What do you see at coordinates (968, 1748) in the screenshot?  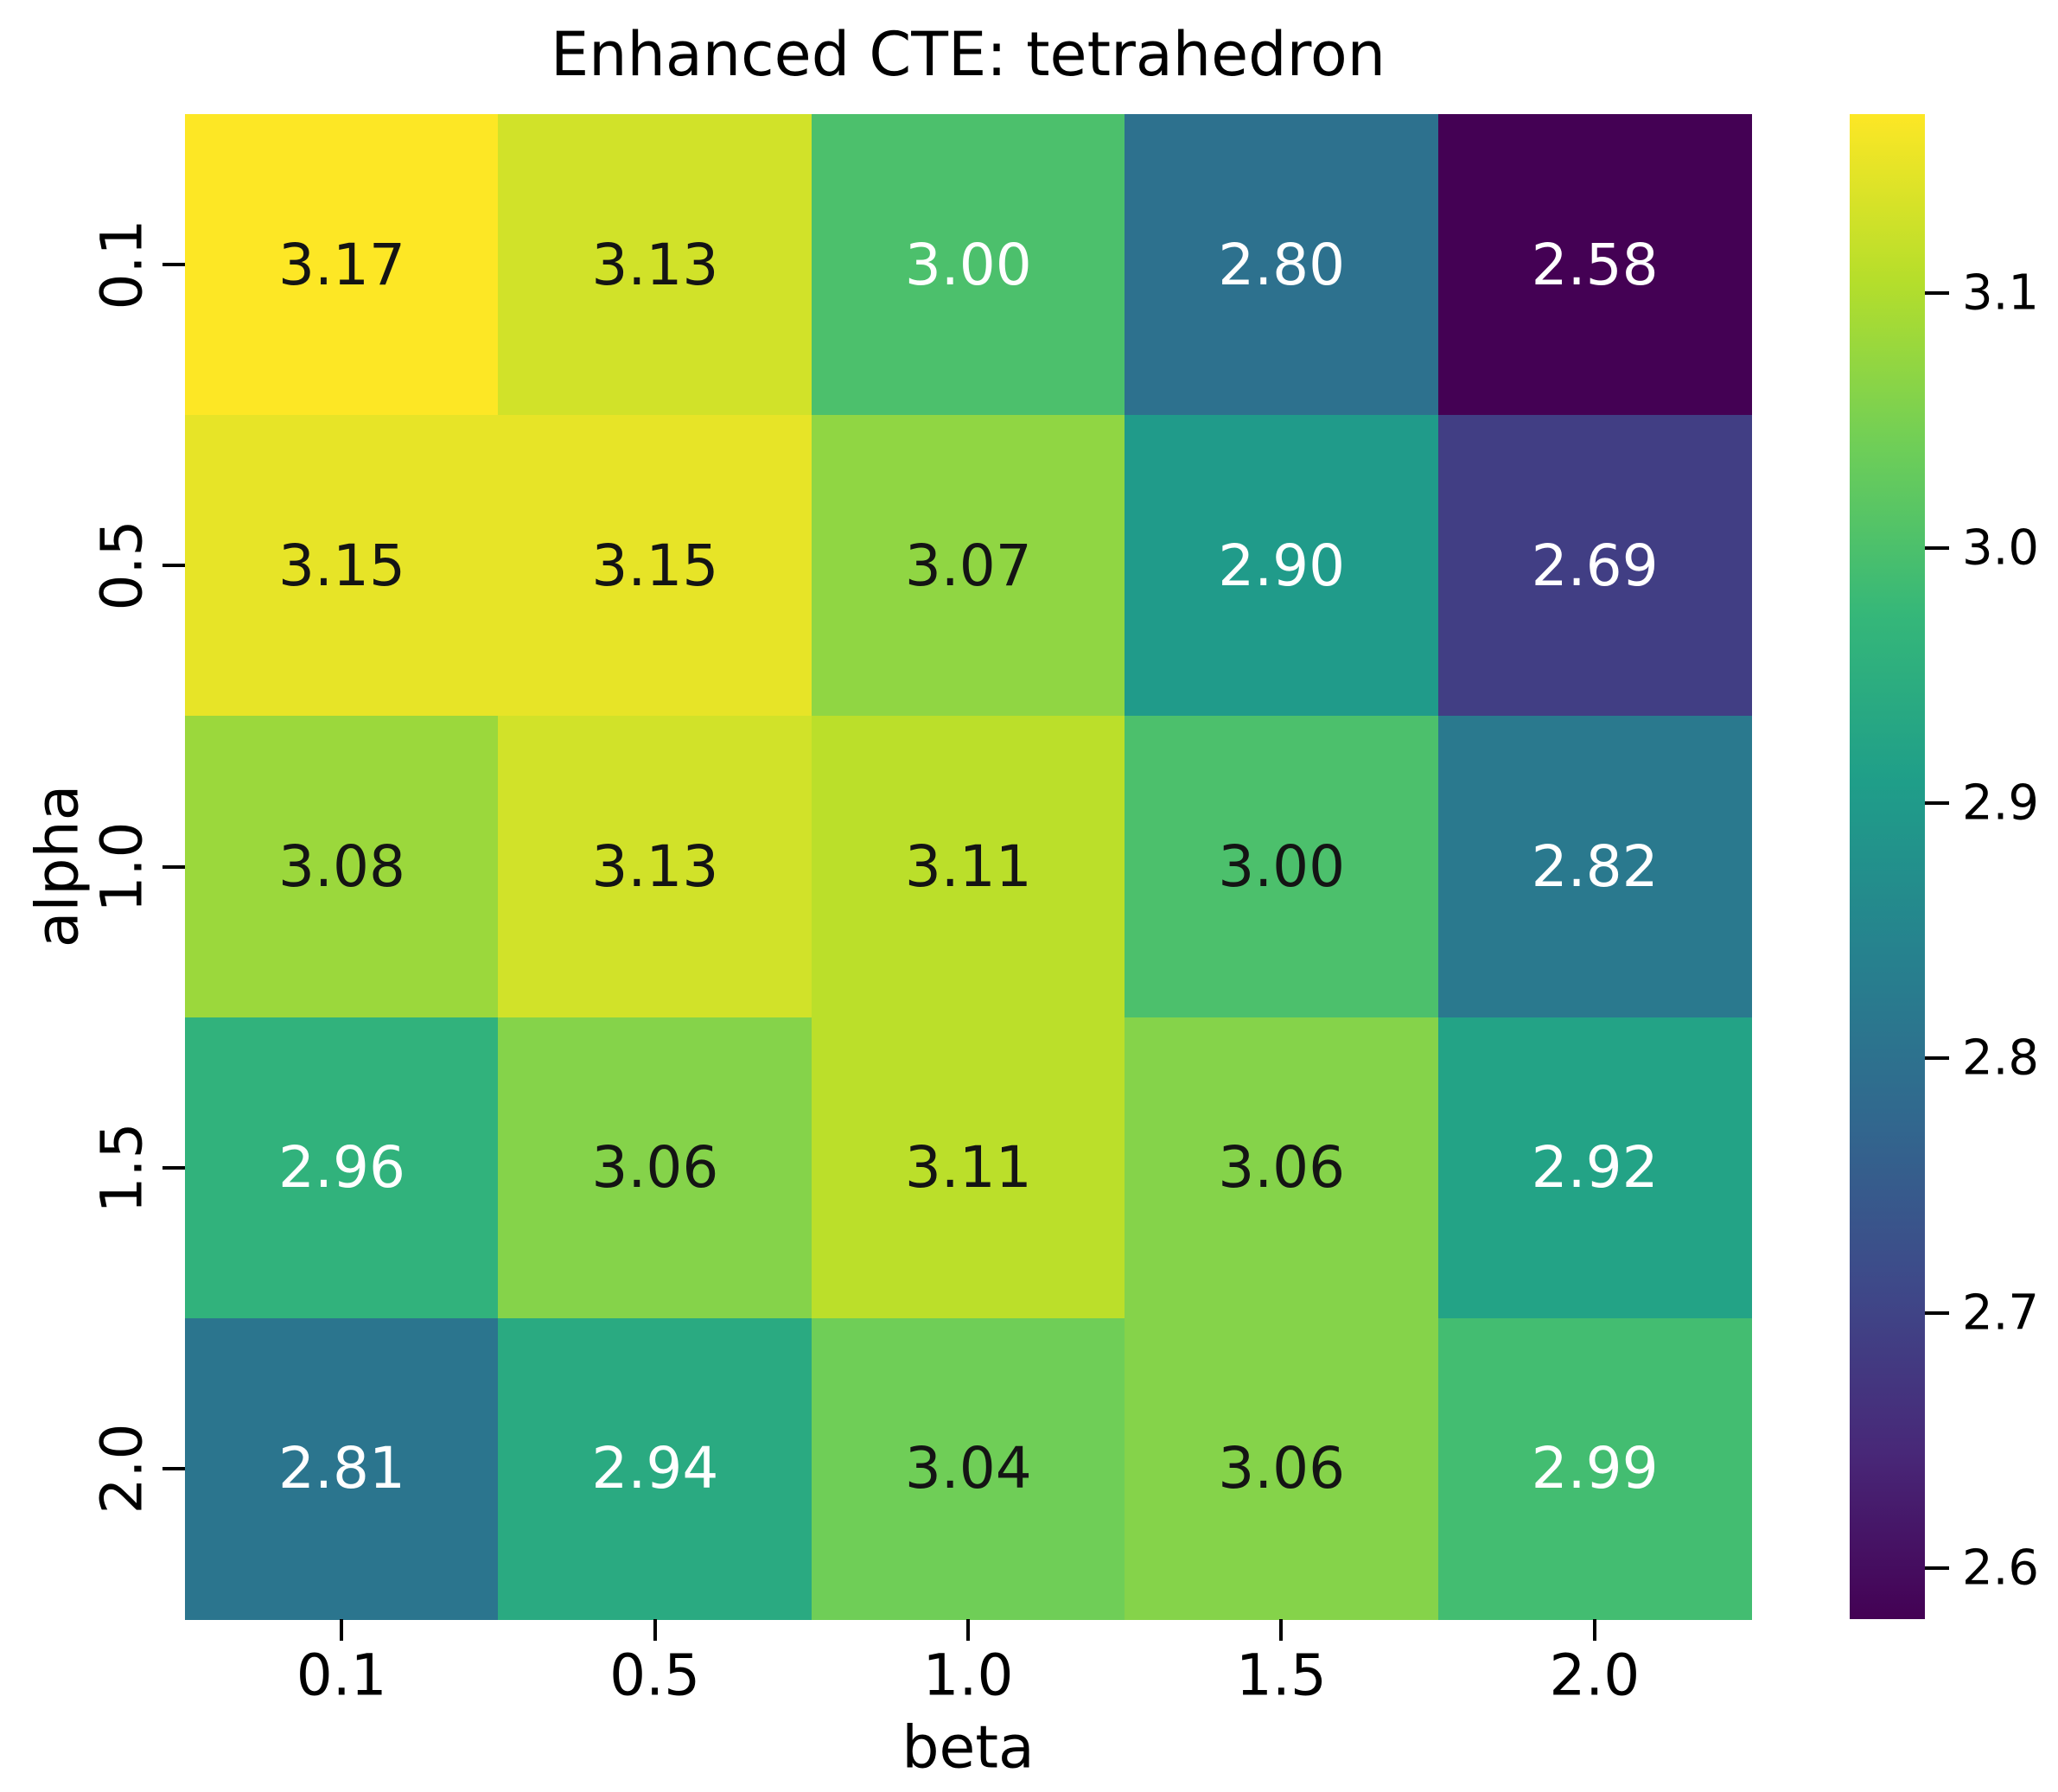 I see `x-axis-label: beta` at bounding box center [968, 1748].